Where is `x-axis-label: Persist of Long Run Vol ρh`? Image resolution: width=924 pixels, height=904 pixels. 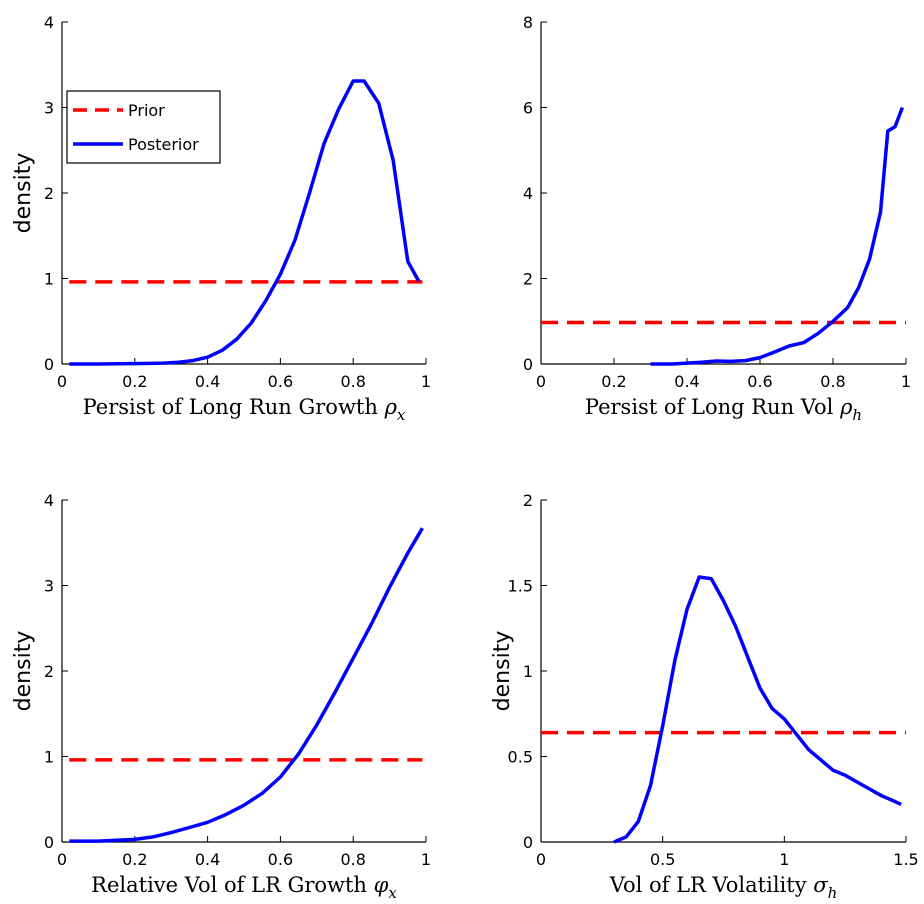 x-axis-label: Persist of Long Run Vol ρh is located at coordinates (723, 409).